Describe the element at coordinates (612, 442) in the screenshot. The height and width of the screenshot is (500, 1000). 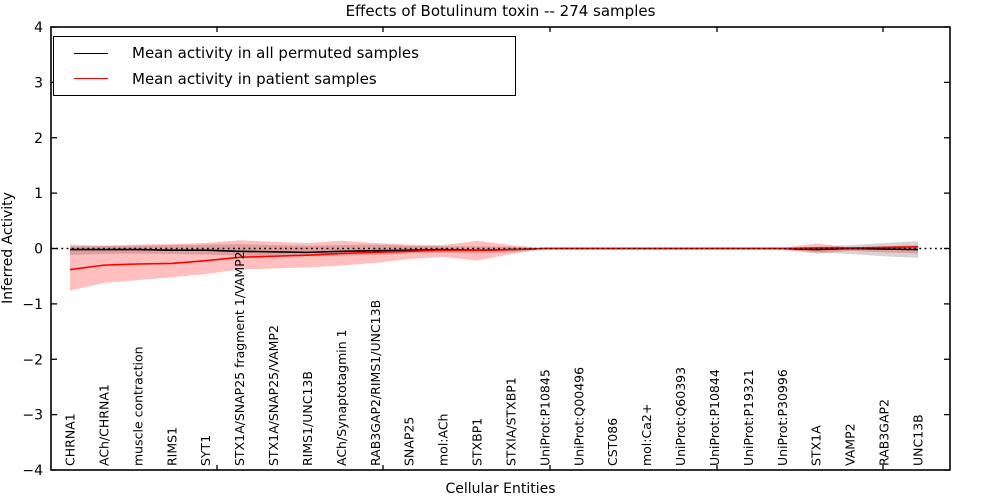
I see `x-tick-label: CST086` at that location.